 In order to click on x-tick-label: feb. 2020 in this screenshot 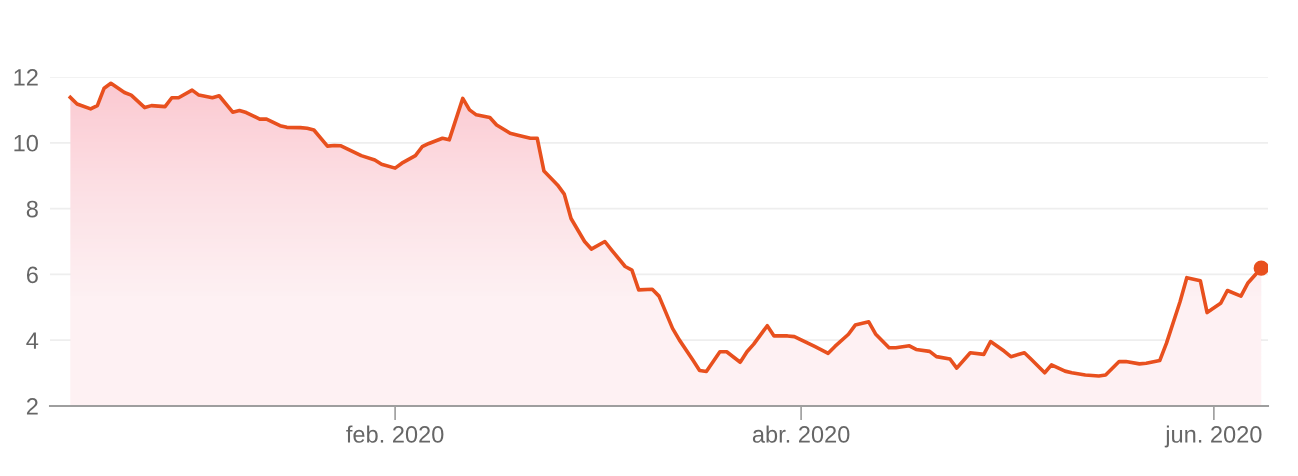, I will do `click(395, 434)`.